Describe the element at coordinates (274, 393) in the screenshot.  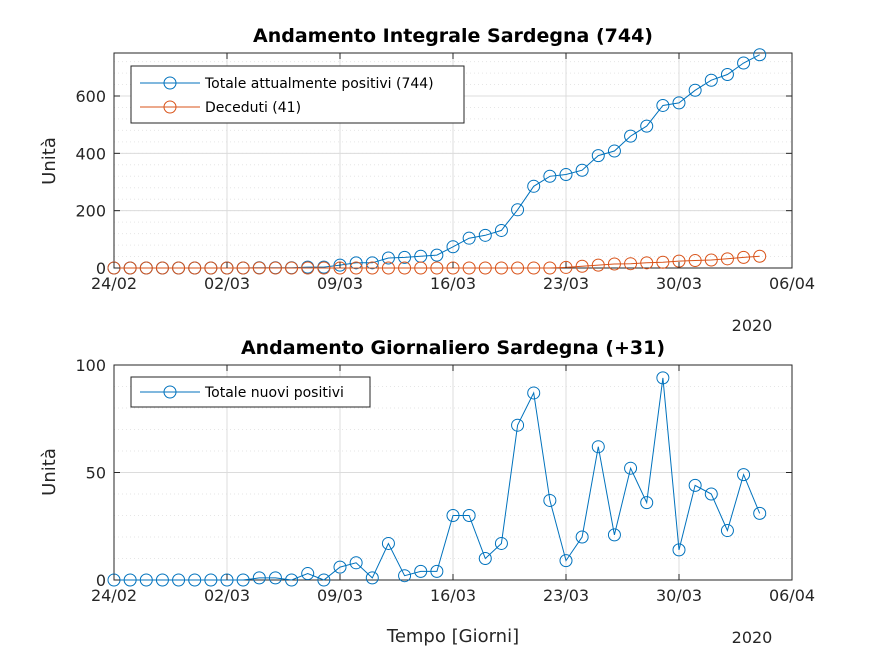
I see `legend-label-nuovi: Totale nuovi positivi` at that location.